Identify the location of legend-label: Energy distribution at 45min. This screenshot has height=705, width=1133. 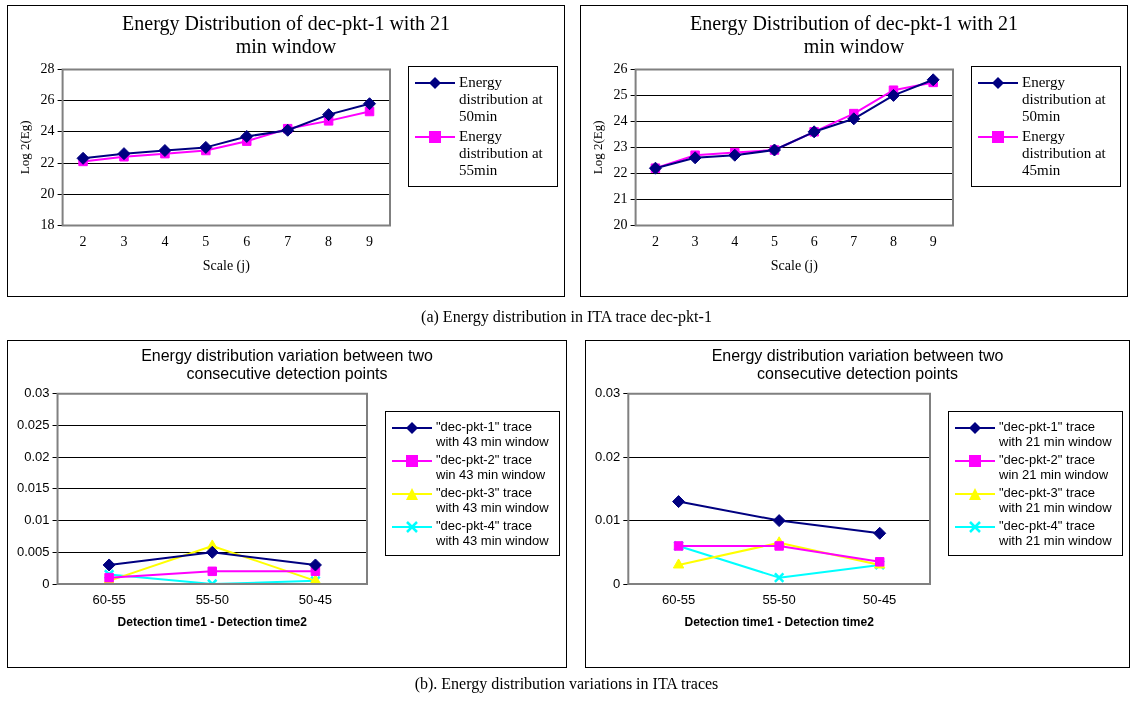
(1064, 153).